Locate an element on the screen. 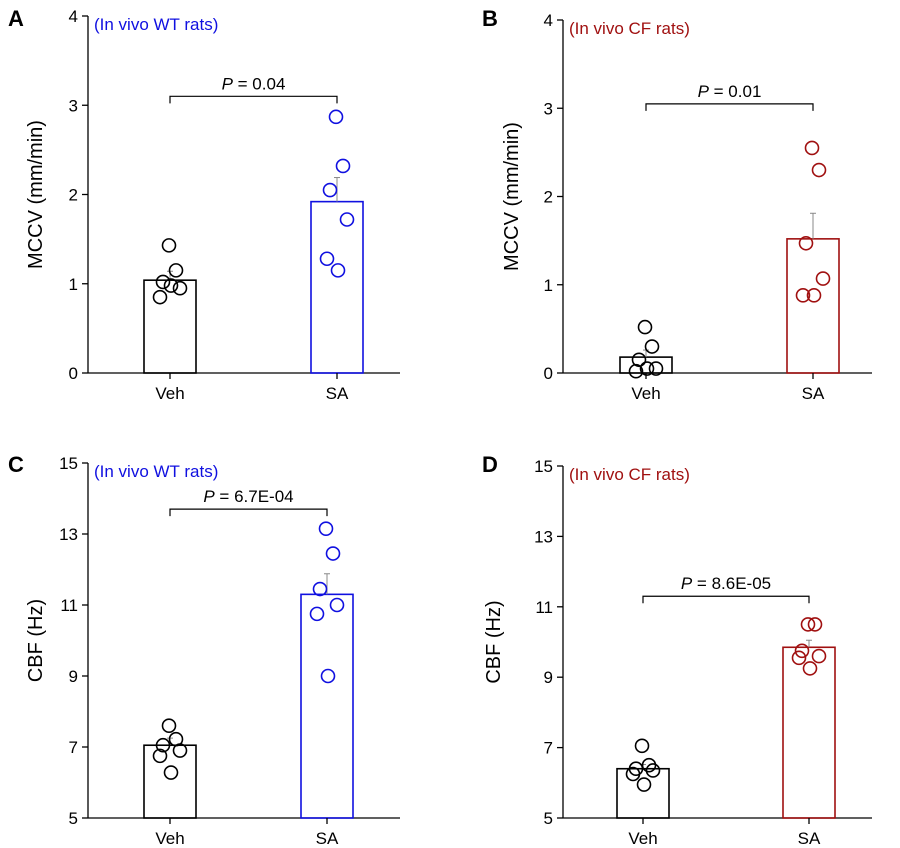 This screenshot has height=848, width=900. p-value-text: = 0.01 is located at coordinates (735, 91).